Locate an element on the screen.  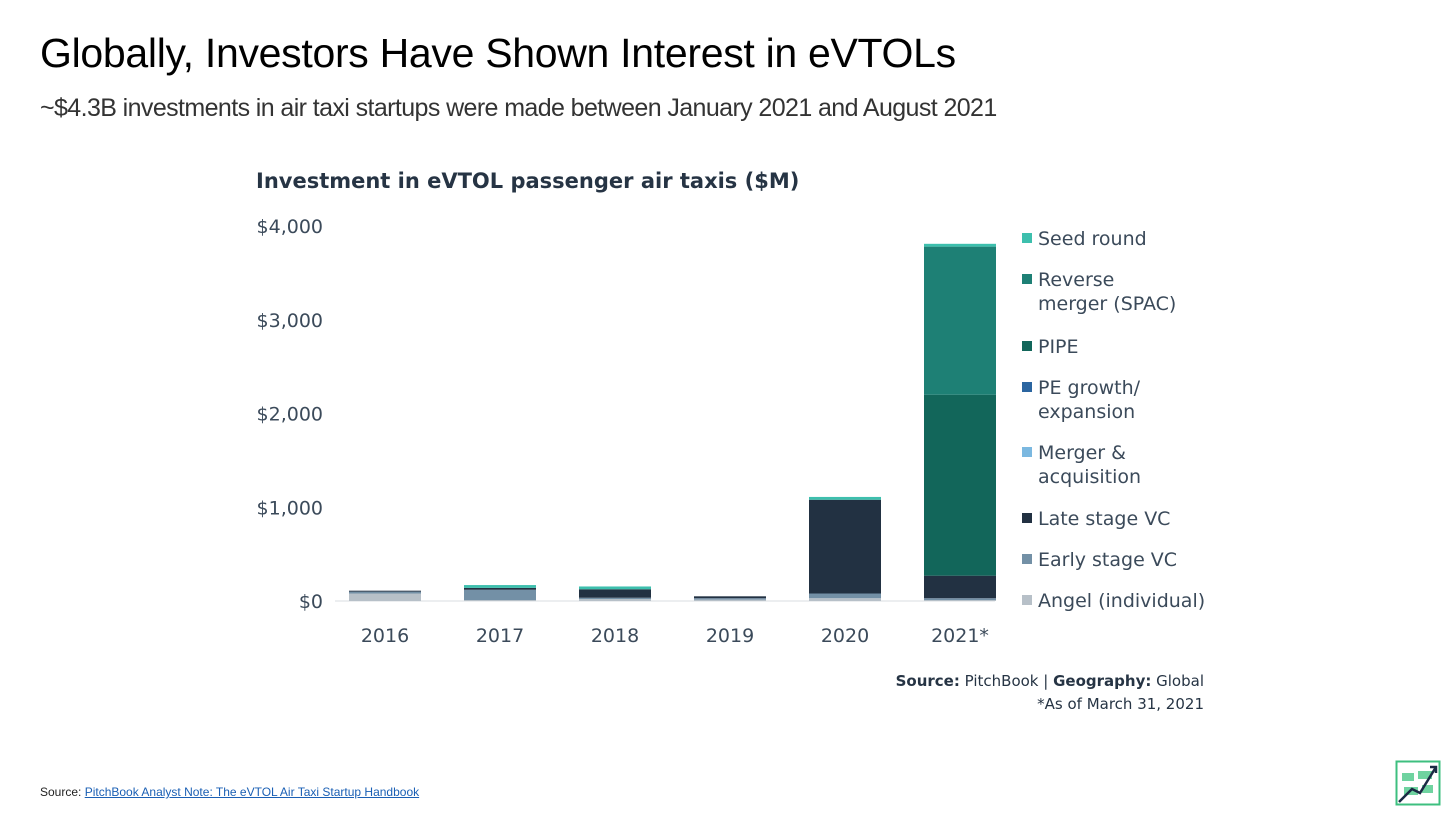
legend-label: Early stage VC is located at coordinates (1107, 560).